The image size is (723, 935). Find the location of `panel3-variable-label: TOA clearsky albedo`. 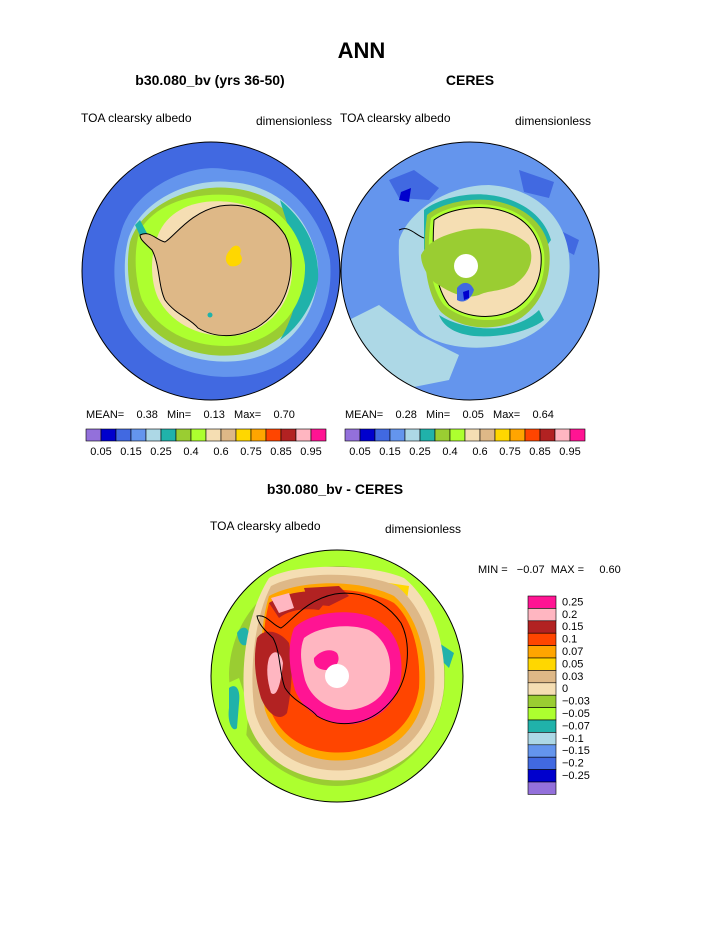

panel3-variable-label: TOA clearsky albedo is located at coordinates (265, 526).